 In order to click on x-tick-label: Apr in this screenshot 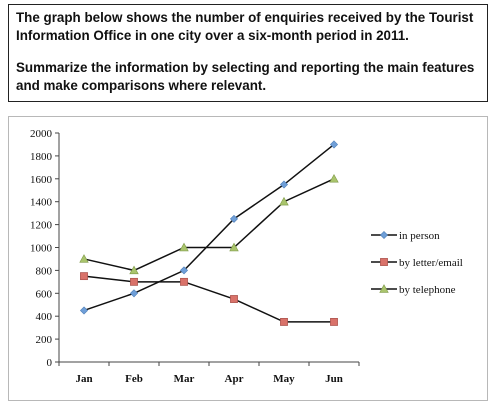, I will do `click(234, 379)`.